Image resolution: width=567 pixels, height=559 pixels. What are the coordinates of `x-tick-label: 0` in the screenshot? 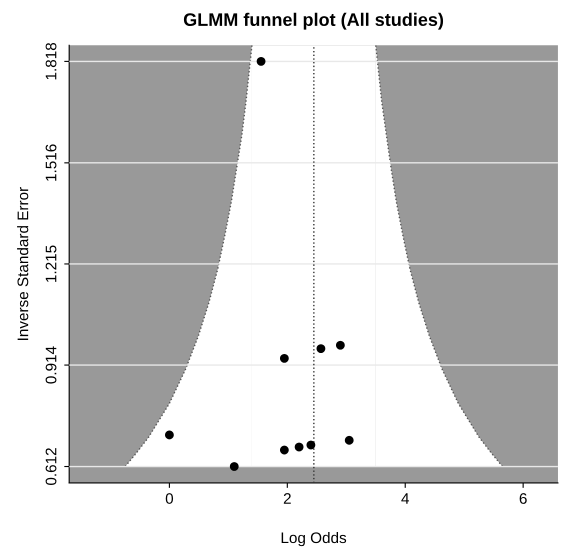 It's located at (170, 498).